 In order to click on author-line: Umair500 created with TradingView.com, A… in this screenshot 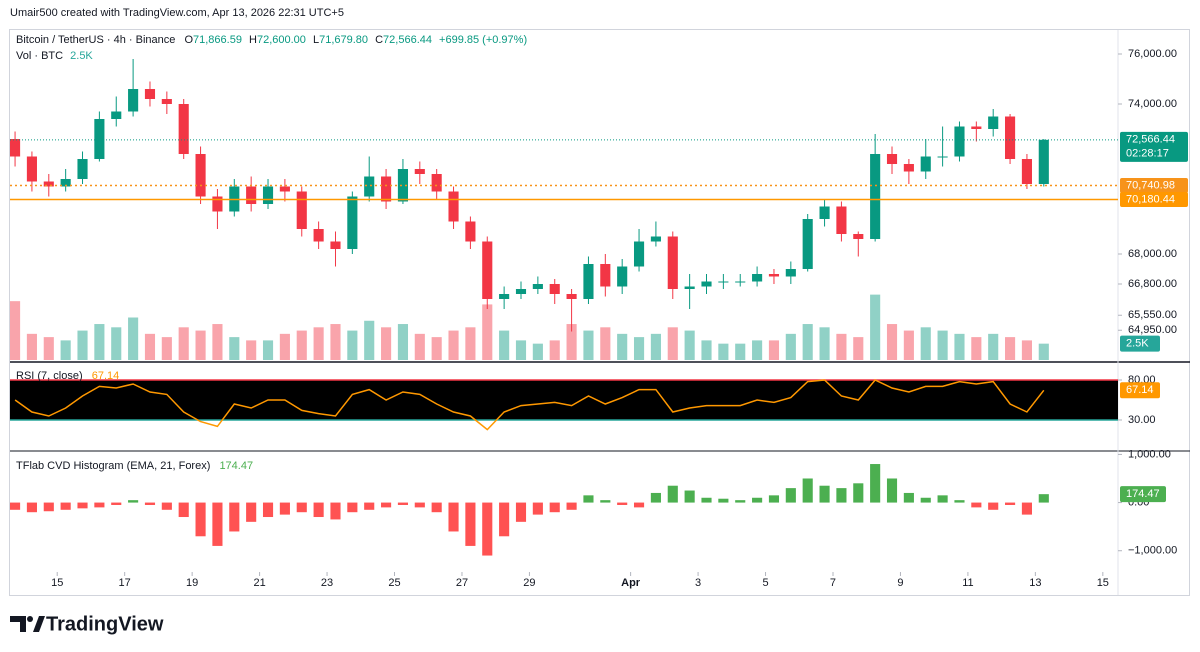, I will do `click(177, 13)`.